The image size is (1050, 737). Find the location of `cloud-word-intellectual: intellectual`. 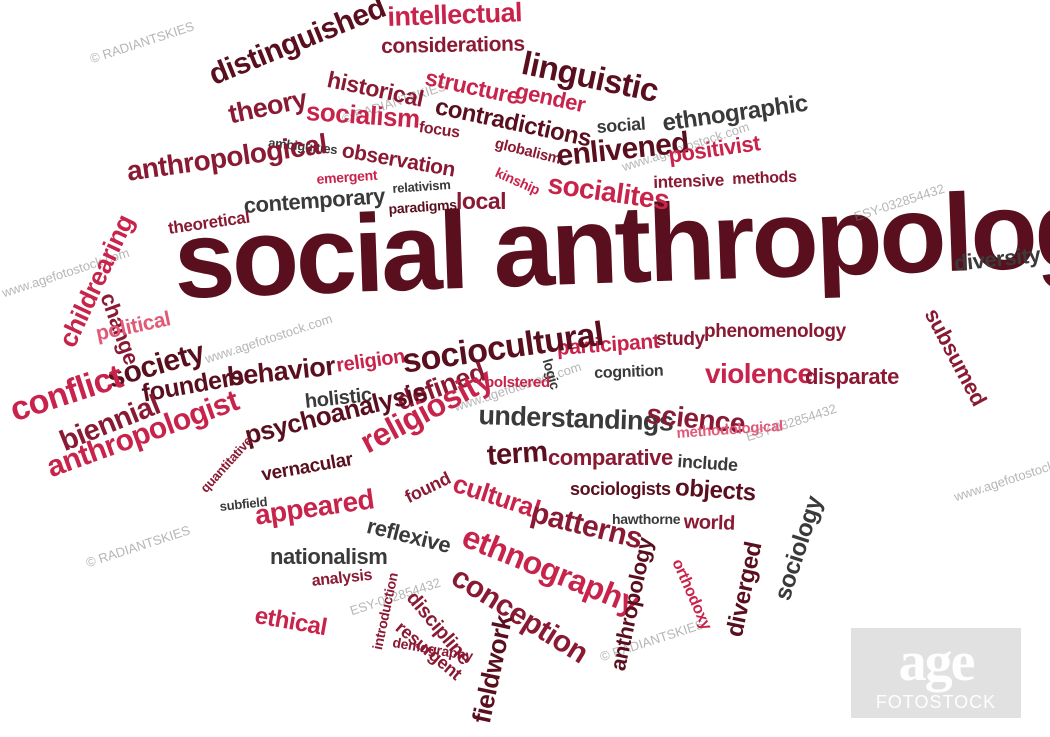

cloud-word-intellectual: intellectual is located at coordinates (454, 16).